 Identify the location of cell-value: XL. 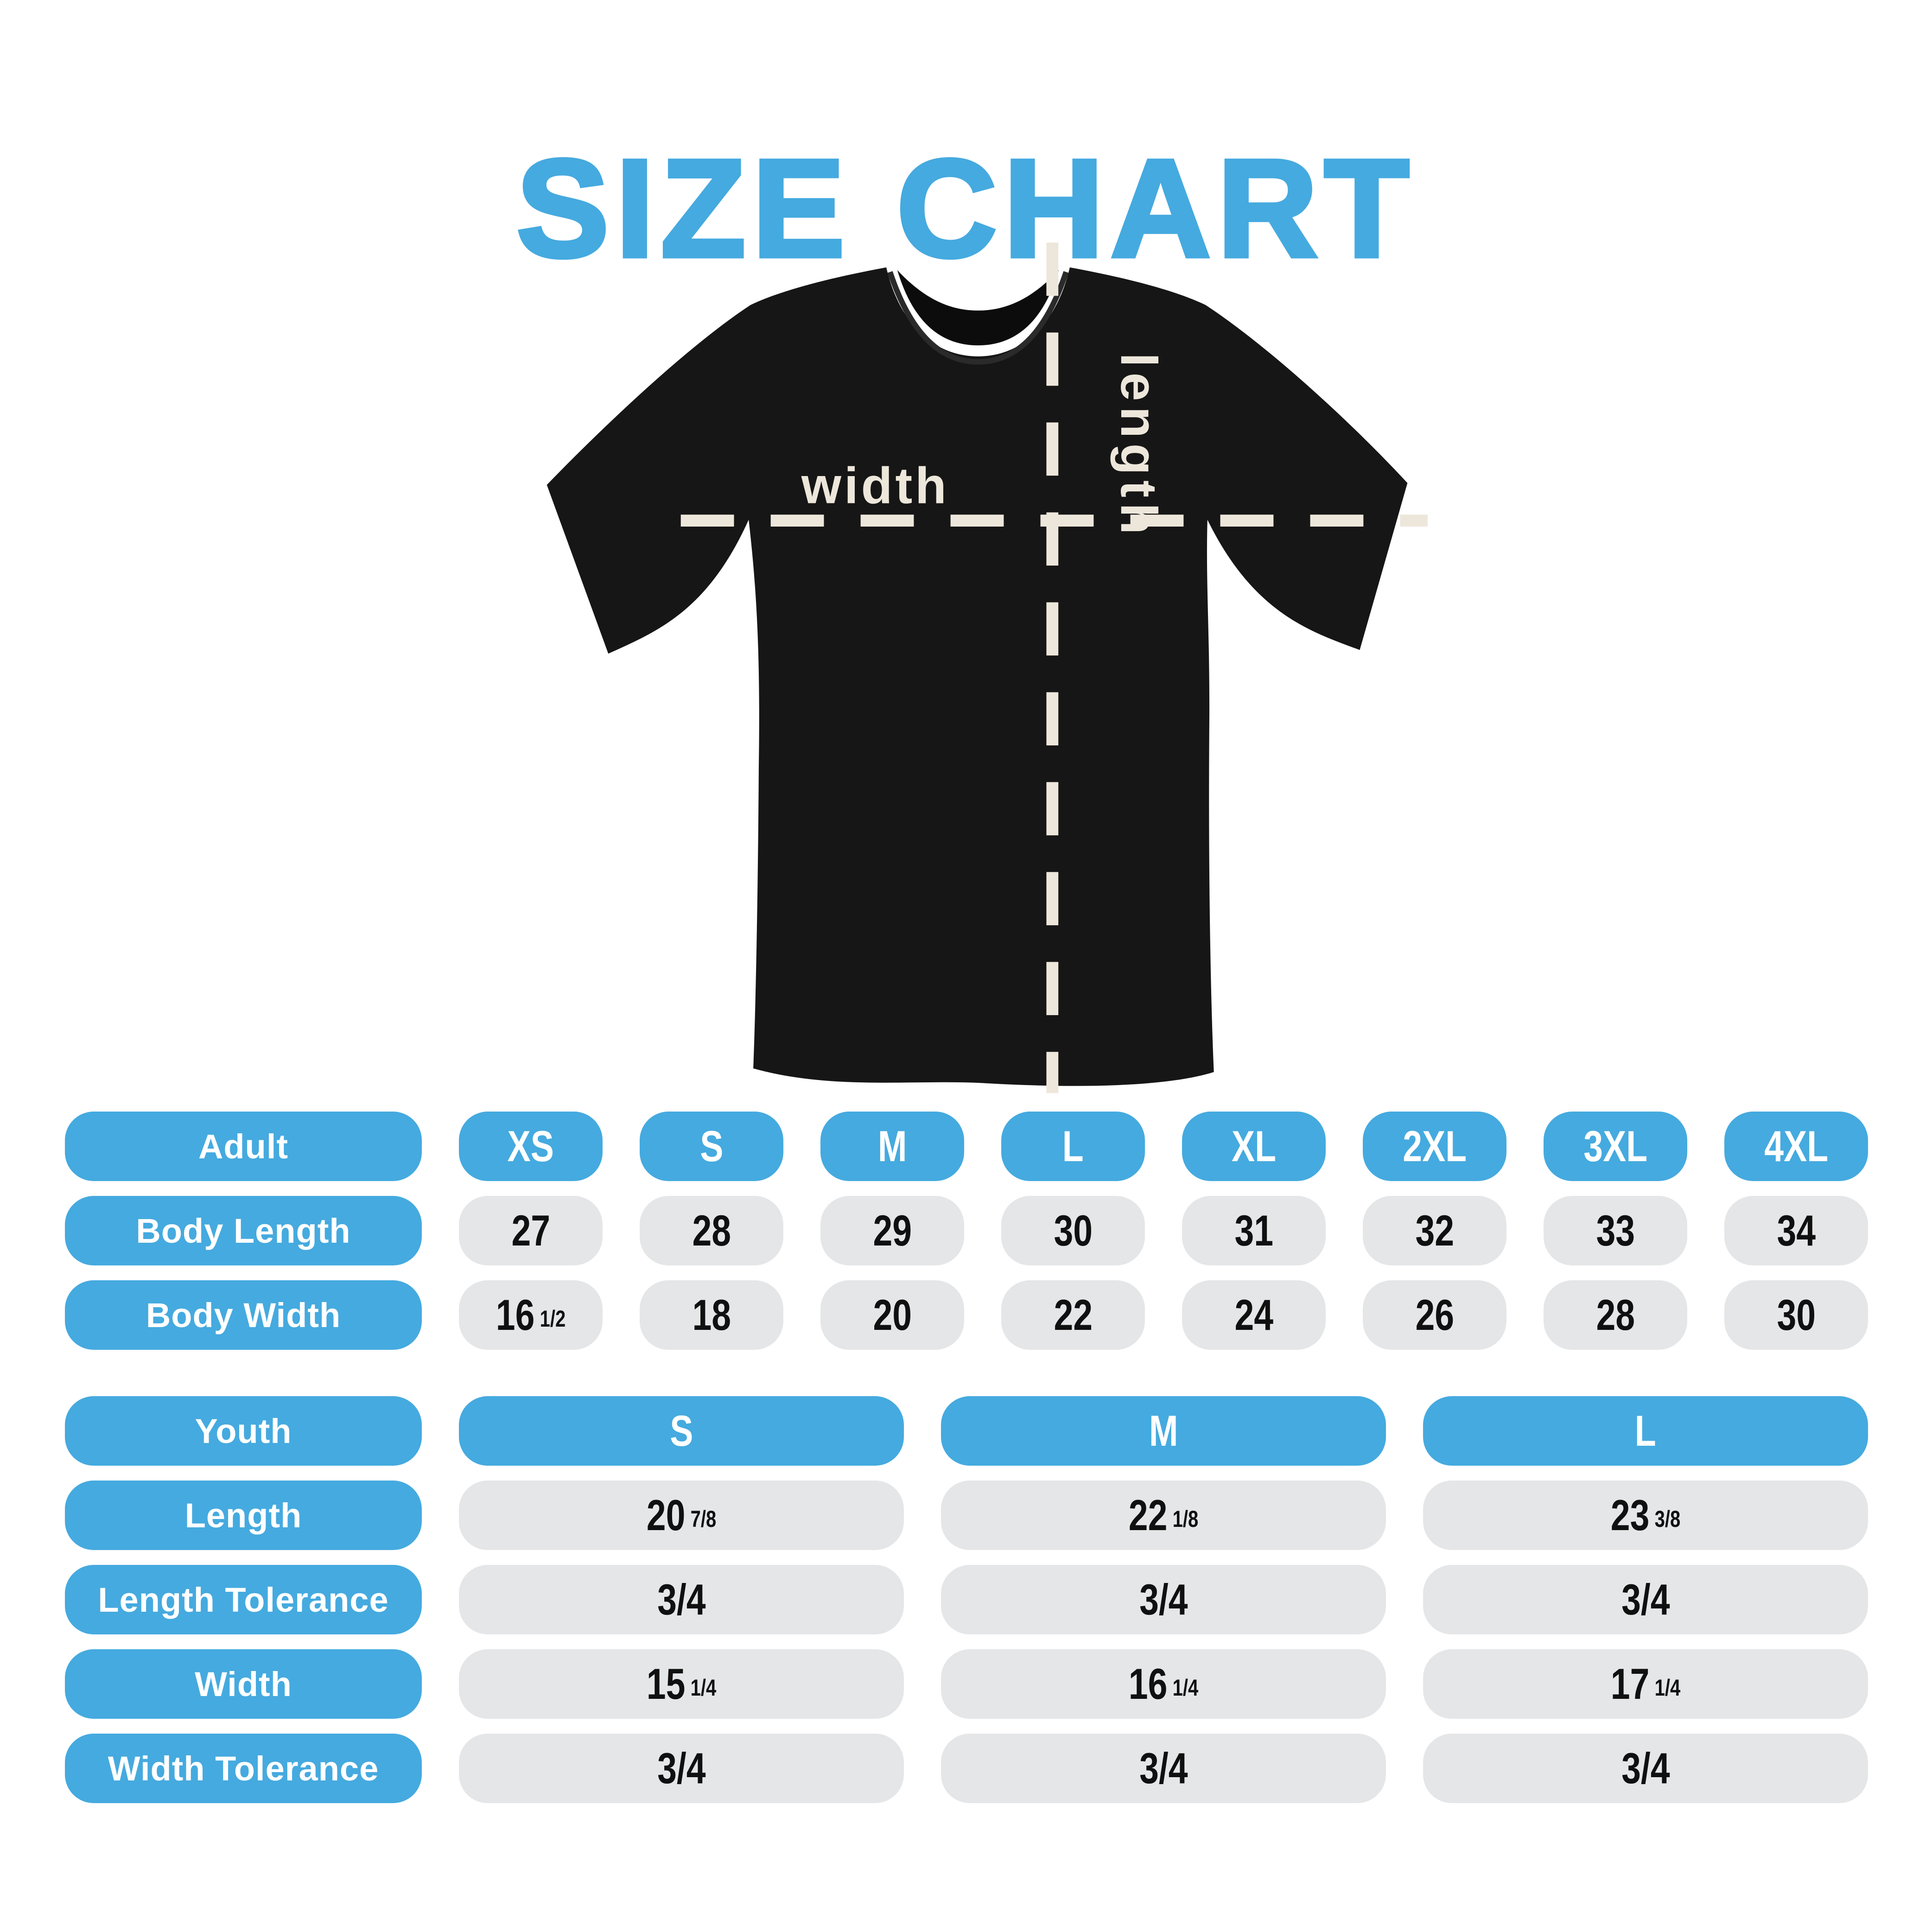
(1254, 1146).